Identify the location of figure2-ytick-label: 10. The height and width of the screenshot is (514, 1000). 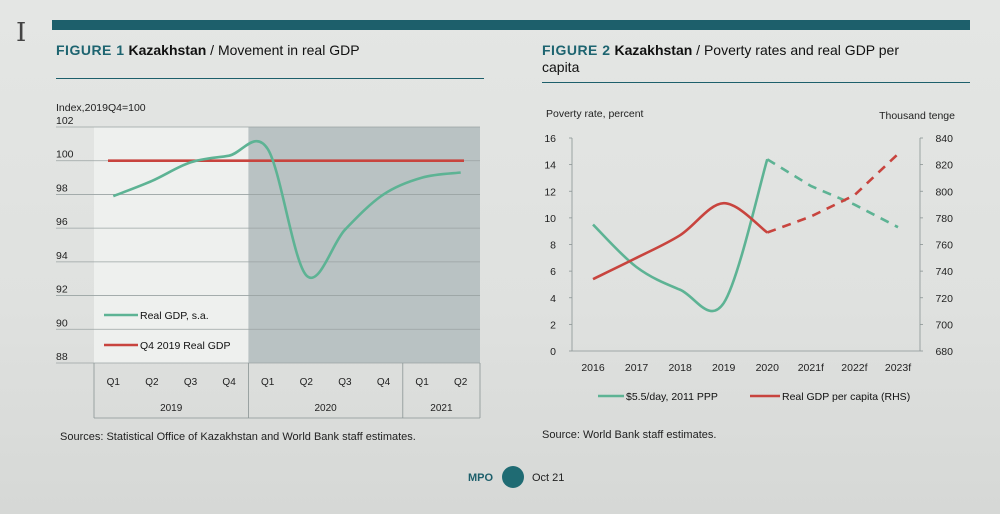
(550, 219).